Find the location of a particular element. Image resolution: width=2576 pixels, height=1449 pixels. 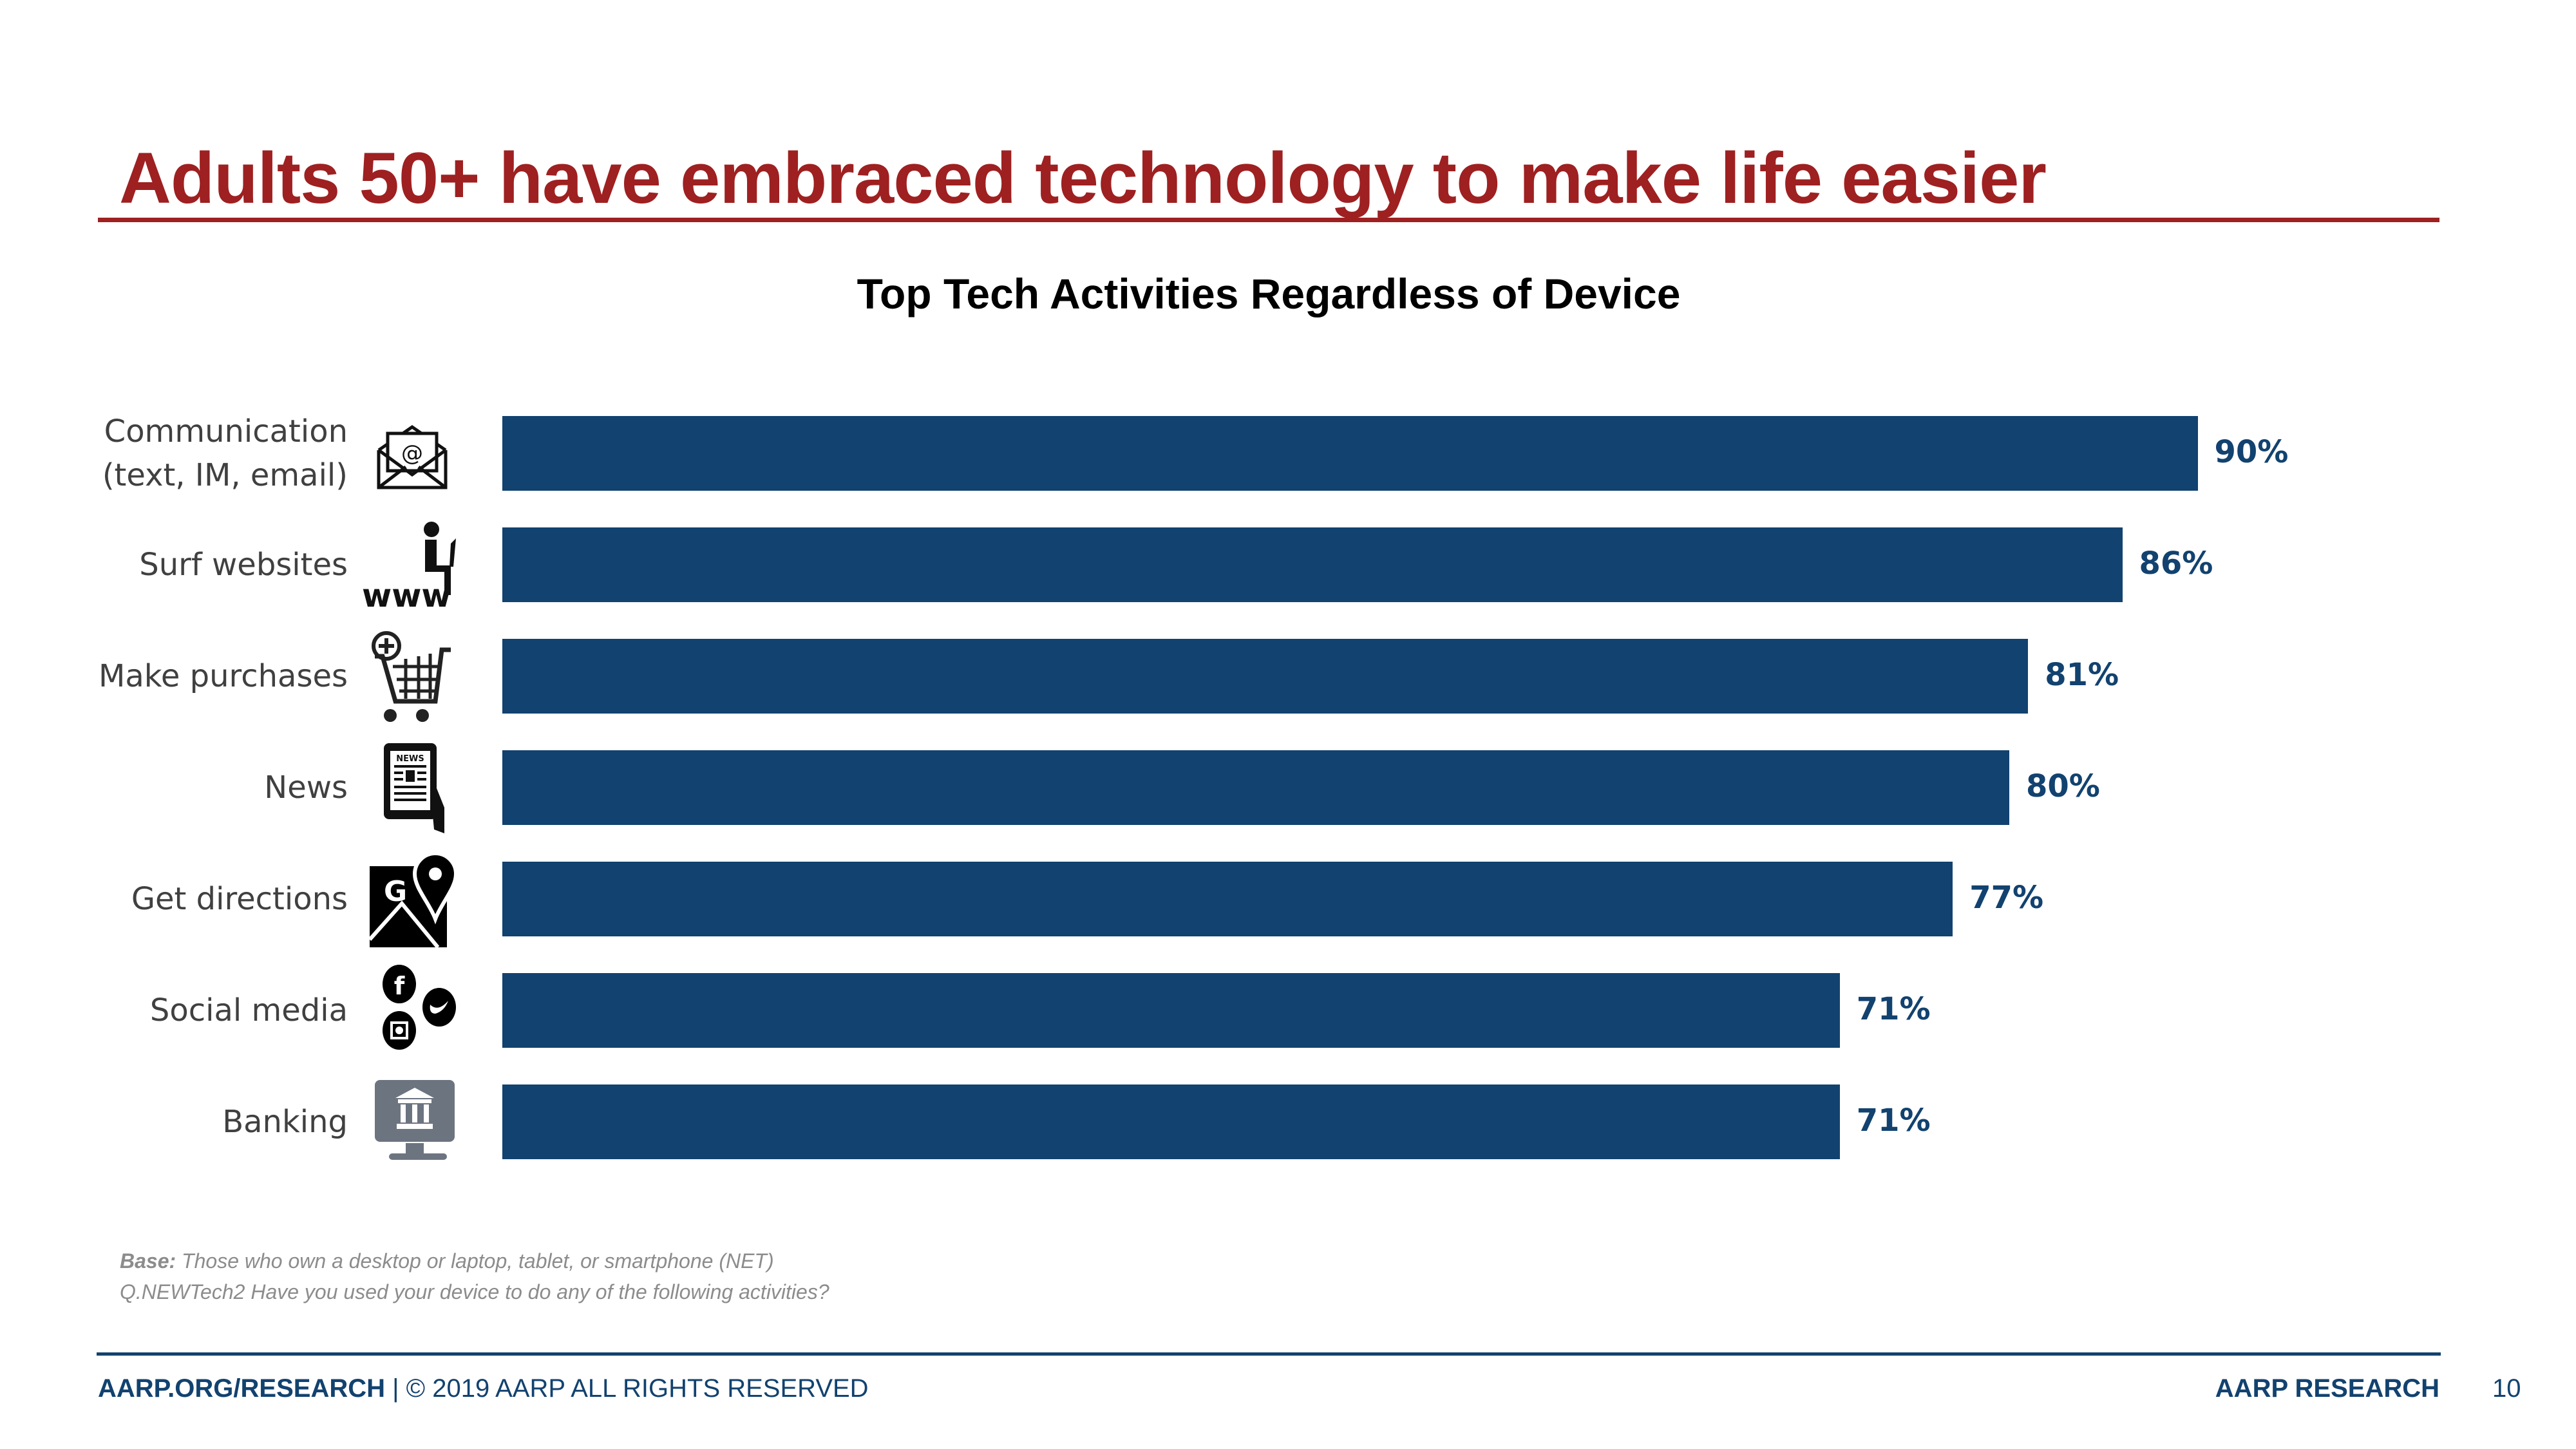

footer-site-link: AARP.ORG/RESEARCH is located at coordinates (241, 1388).